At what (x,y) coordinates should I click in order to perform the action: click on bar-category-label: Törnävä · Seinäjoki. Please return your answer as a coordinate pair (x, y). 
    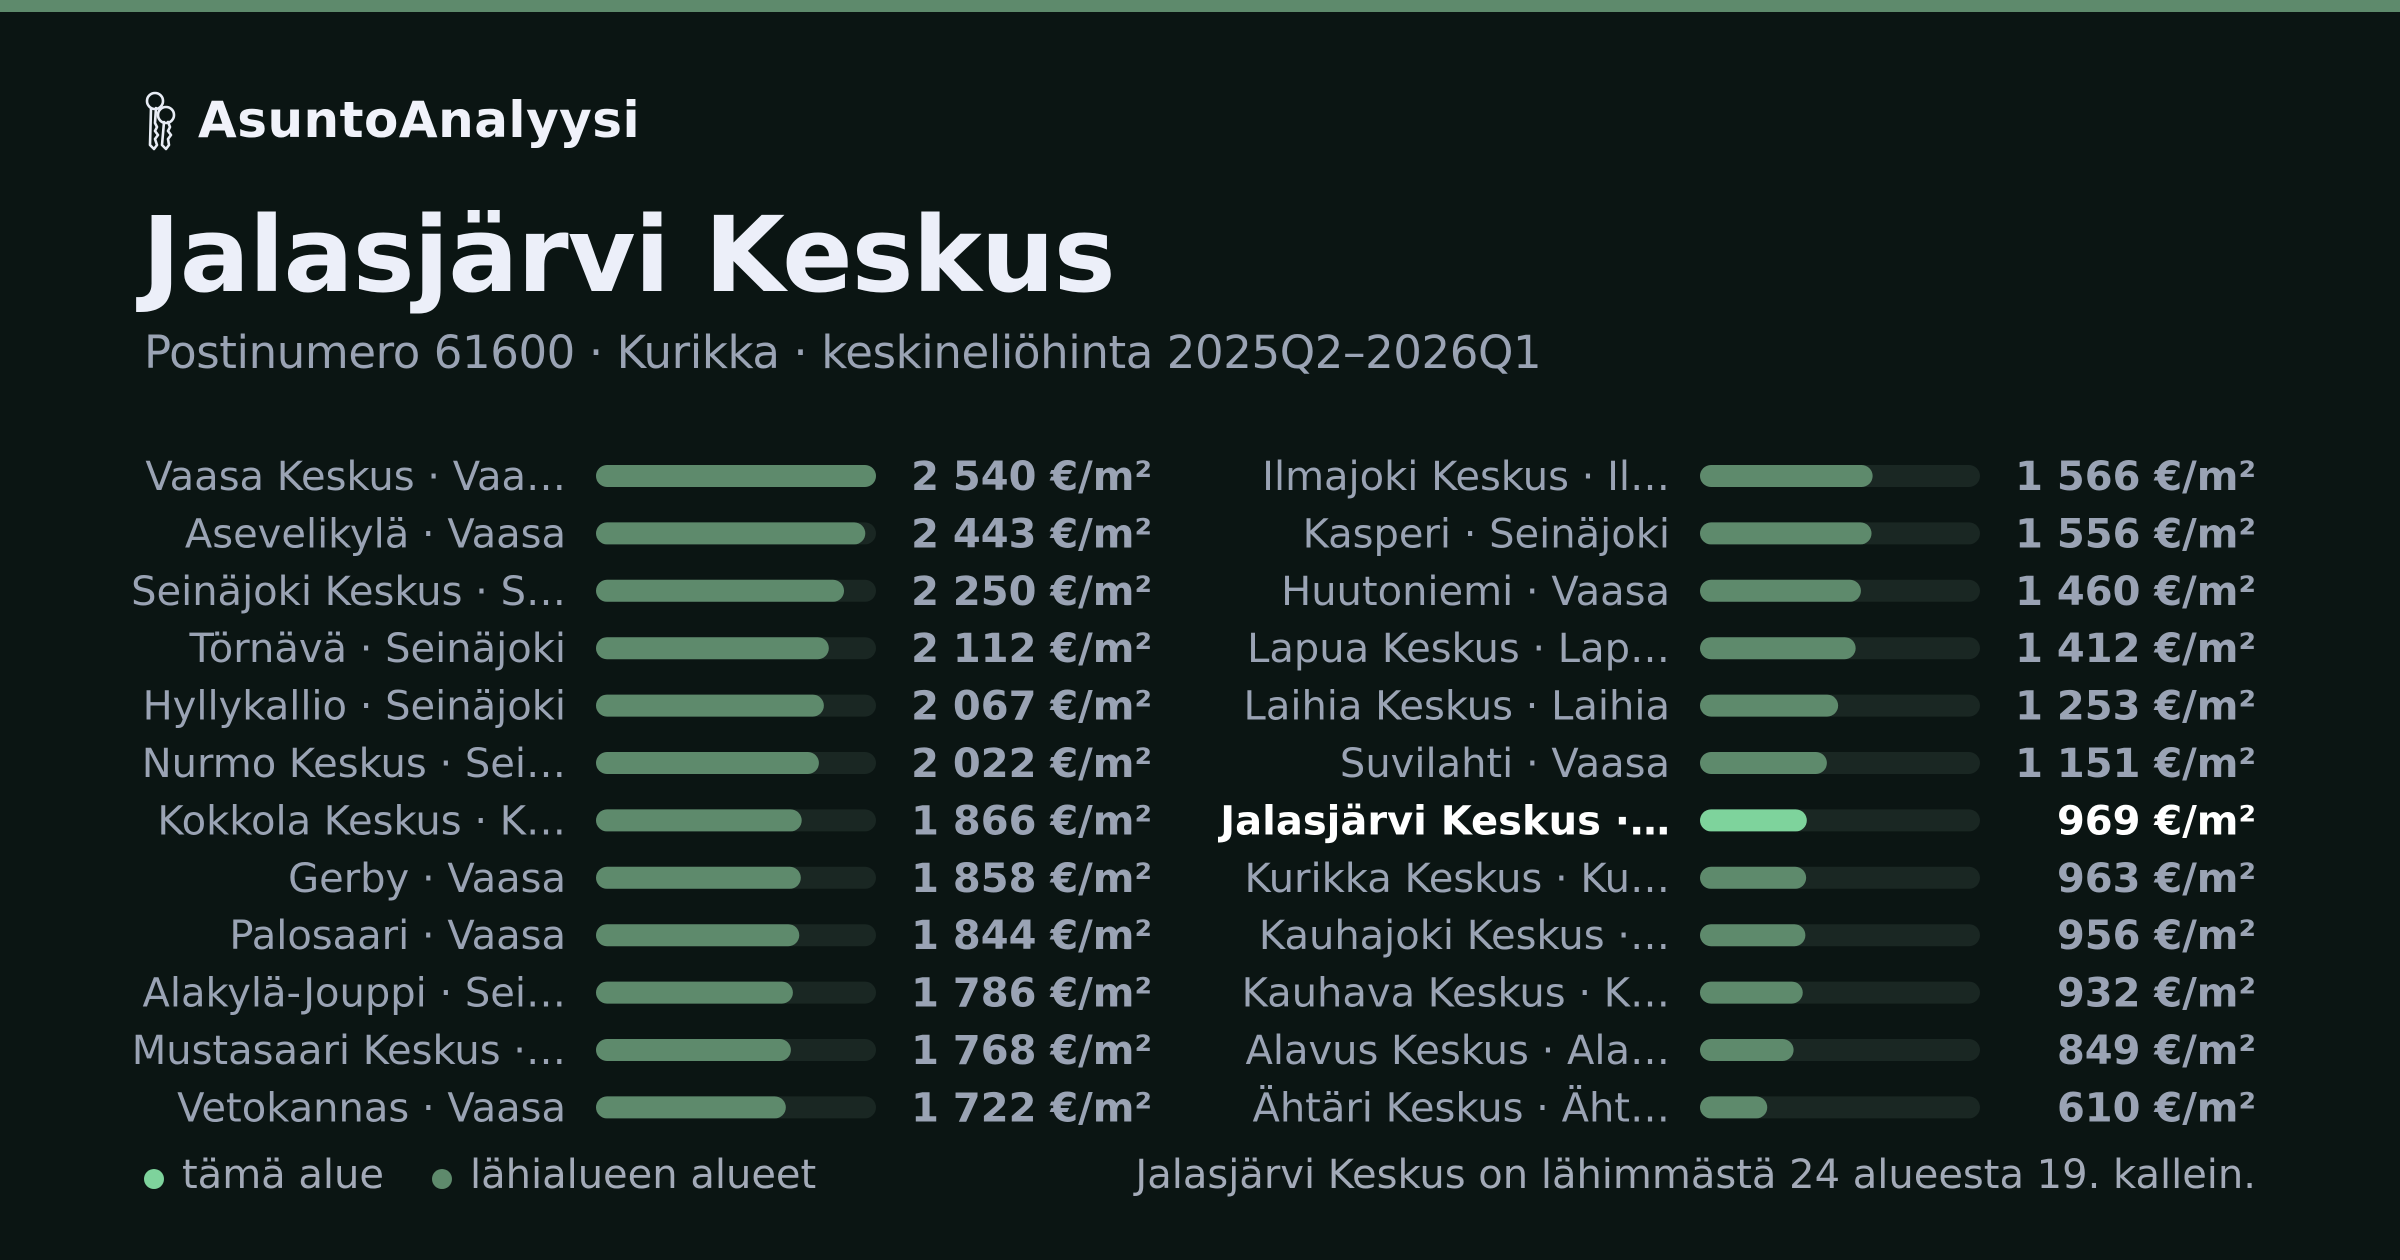
    Looking at the image, I should click on (377, 649).